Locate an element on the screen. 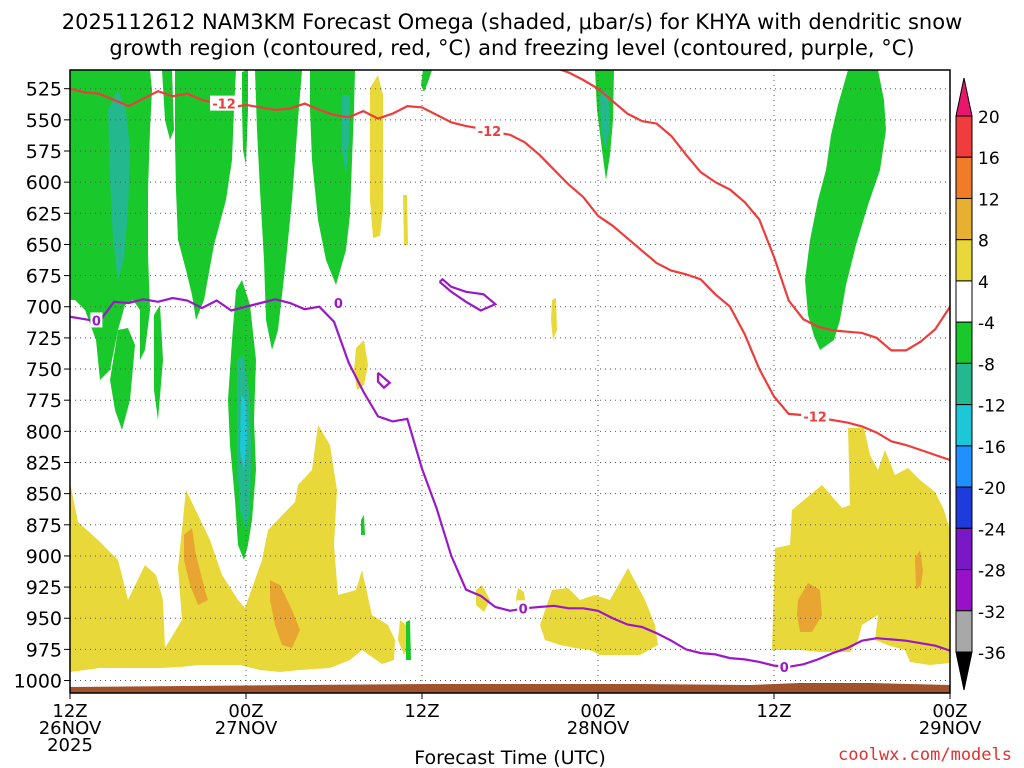  x-axis-label: Forecast Time (UTC) is located at coordinates (509, 757).